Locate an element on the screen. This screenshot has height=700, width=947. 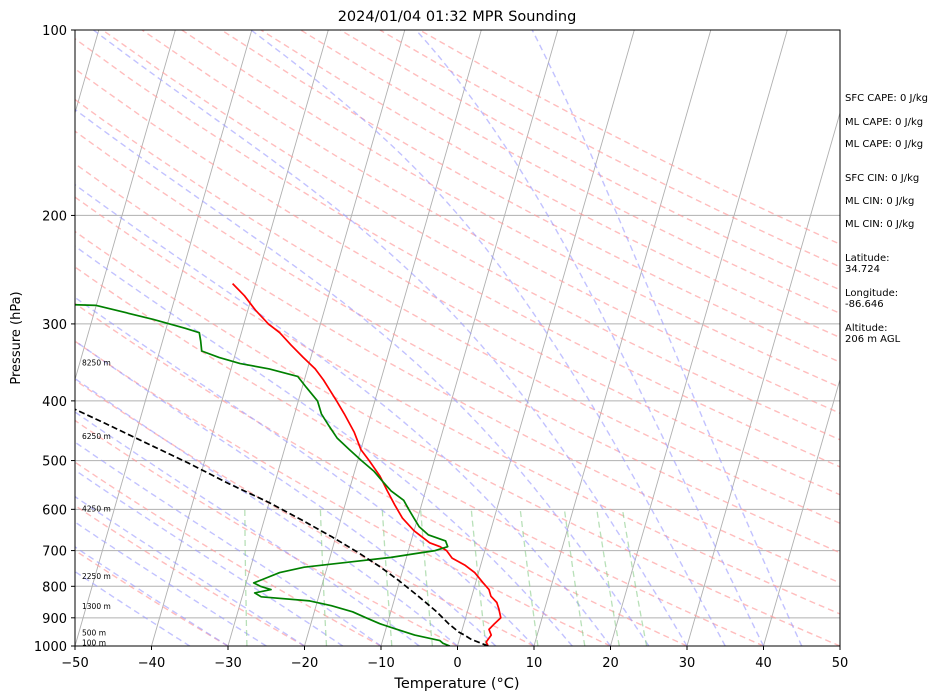
x-tick-label: 20 is located at coordinates (610, 663).